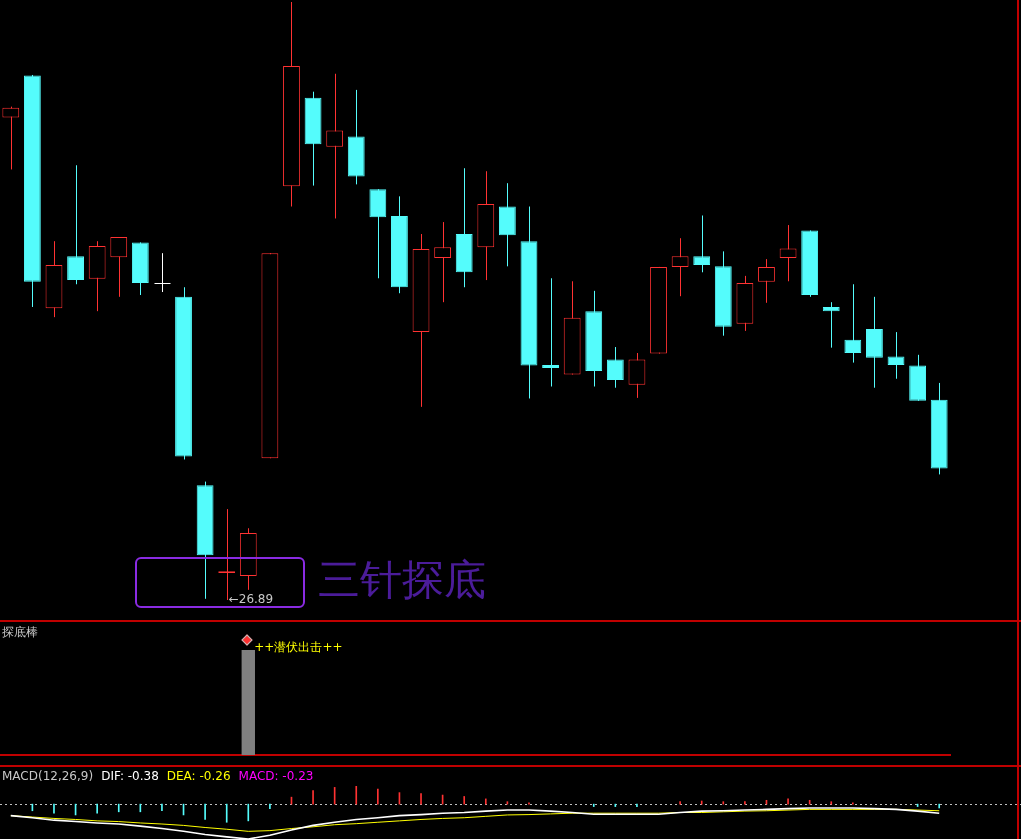 The height and width of the screenshot is (839, 1021). I want to click on series-label: MACD: -0.23, so click(276, 776).